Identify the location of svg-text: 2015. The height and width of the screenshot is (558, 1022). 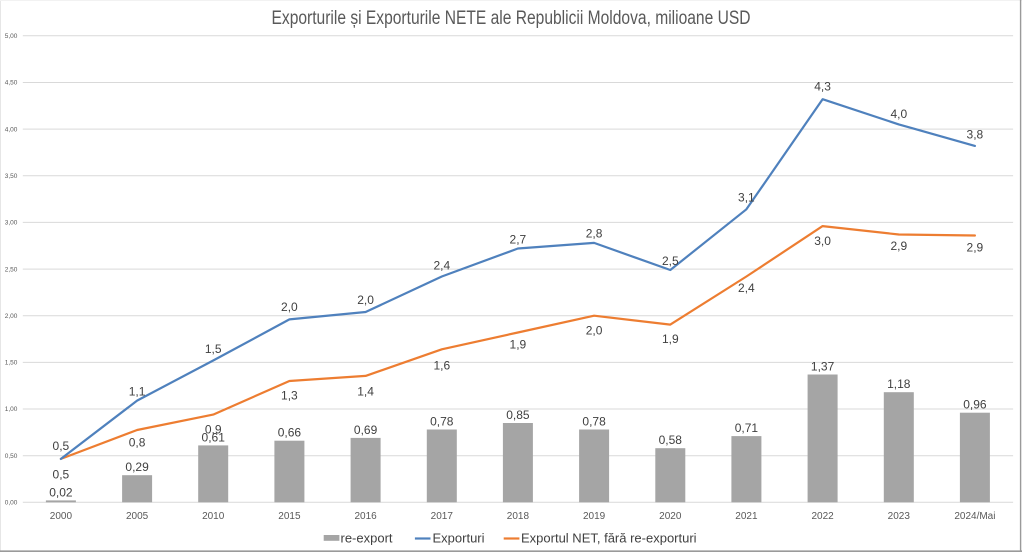
(289, 516).